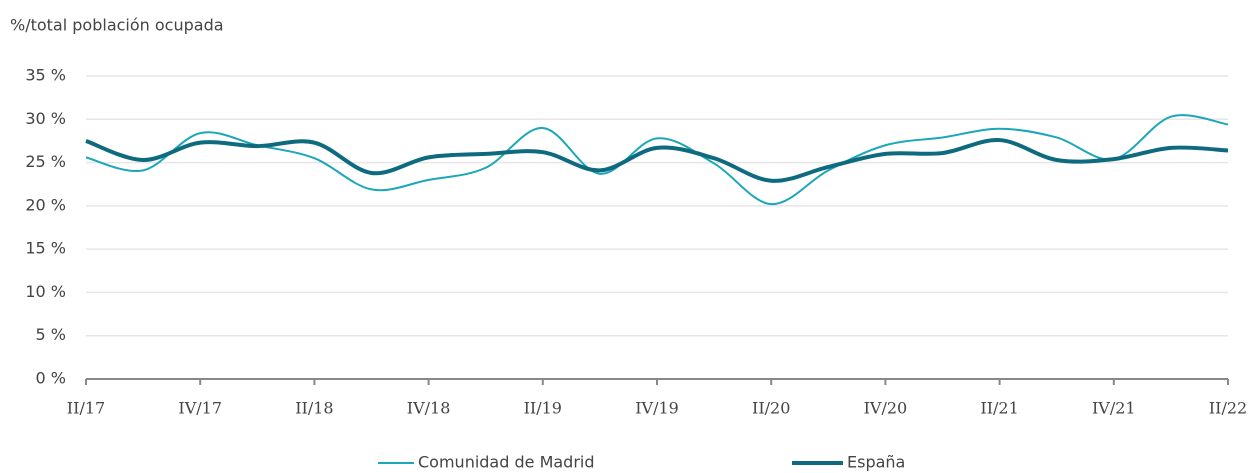  Describe the element at coordinates (51, 334) in the screenshot. I see `y-tick-label: 5 %` at that location.